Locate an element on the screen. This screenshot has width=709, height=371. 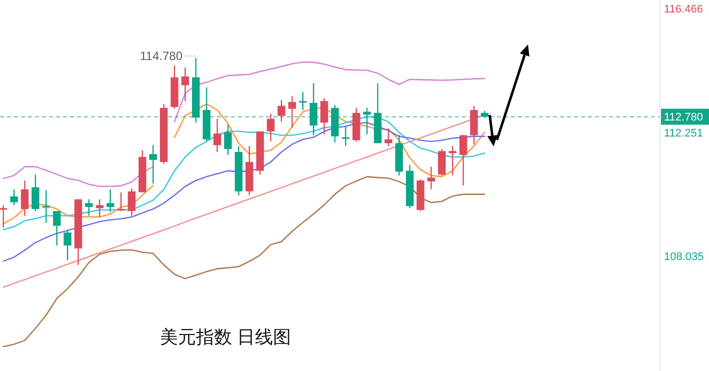
text: 美元指数 日线图 is located at coordinates (226, 337).